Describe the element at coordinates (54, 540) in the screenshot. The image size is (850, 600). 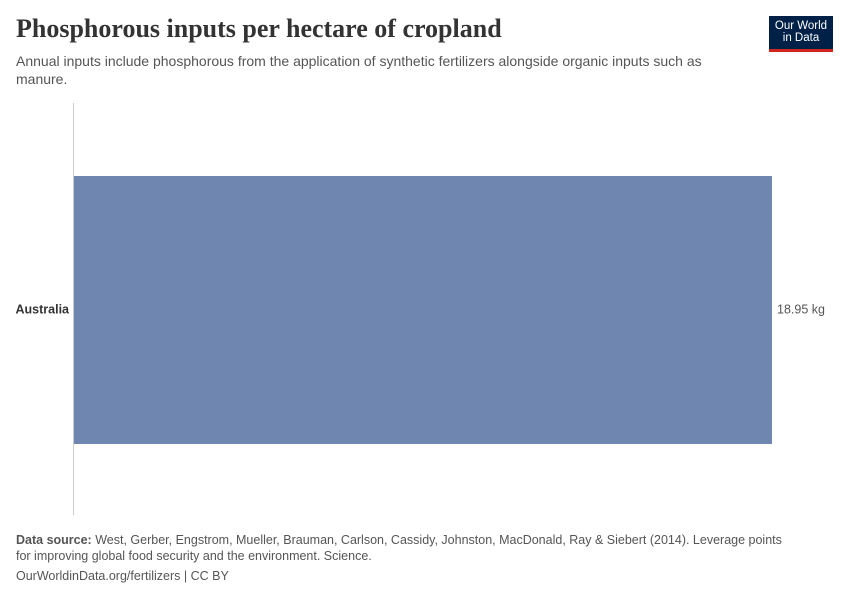
I see `source-label: Data source:` at that location.